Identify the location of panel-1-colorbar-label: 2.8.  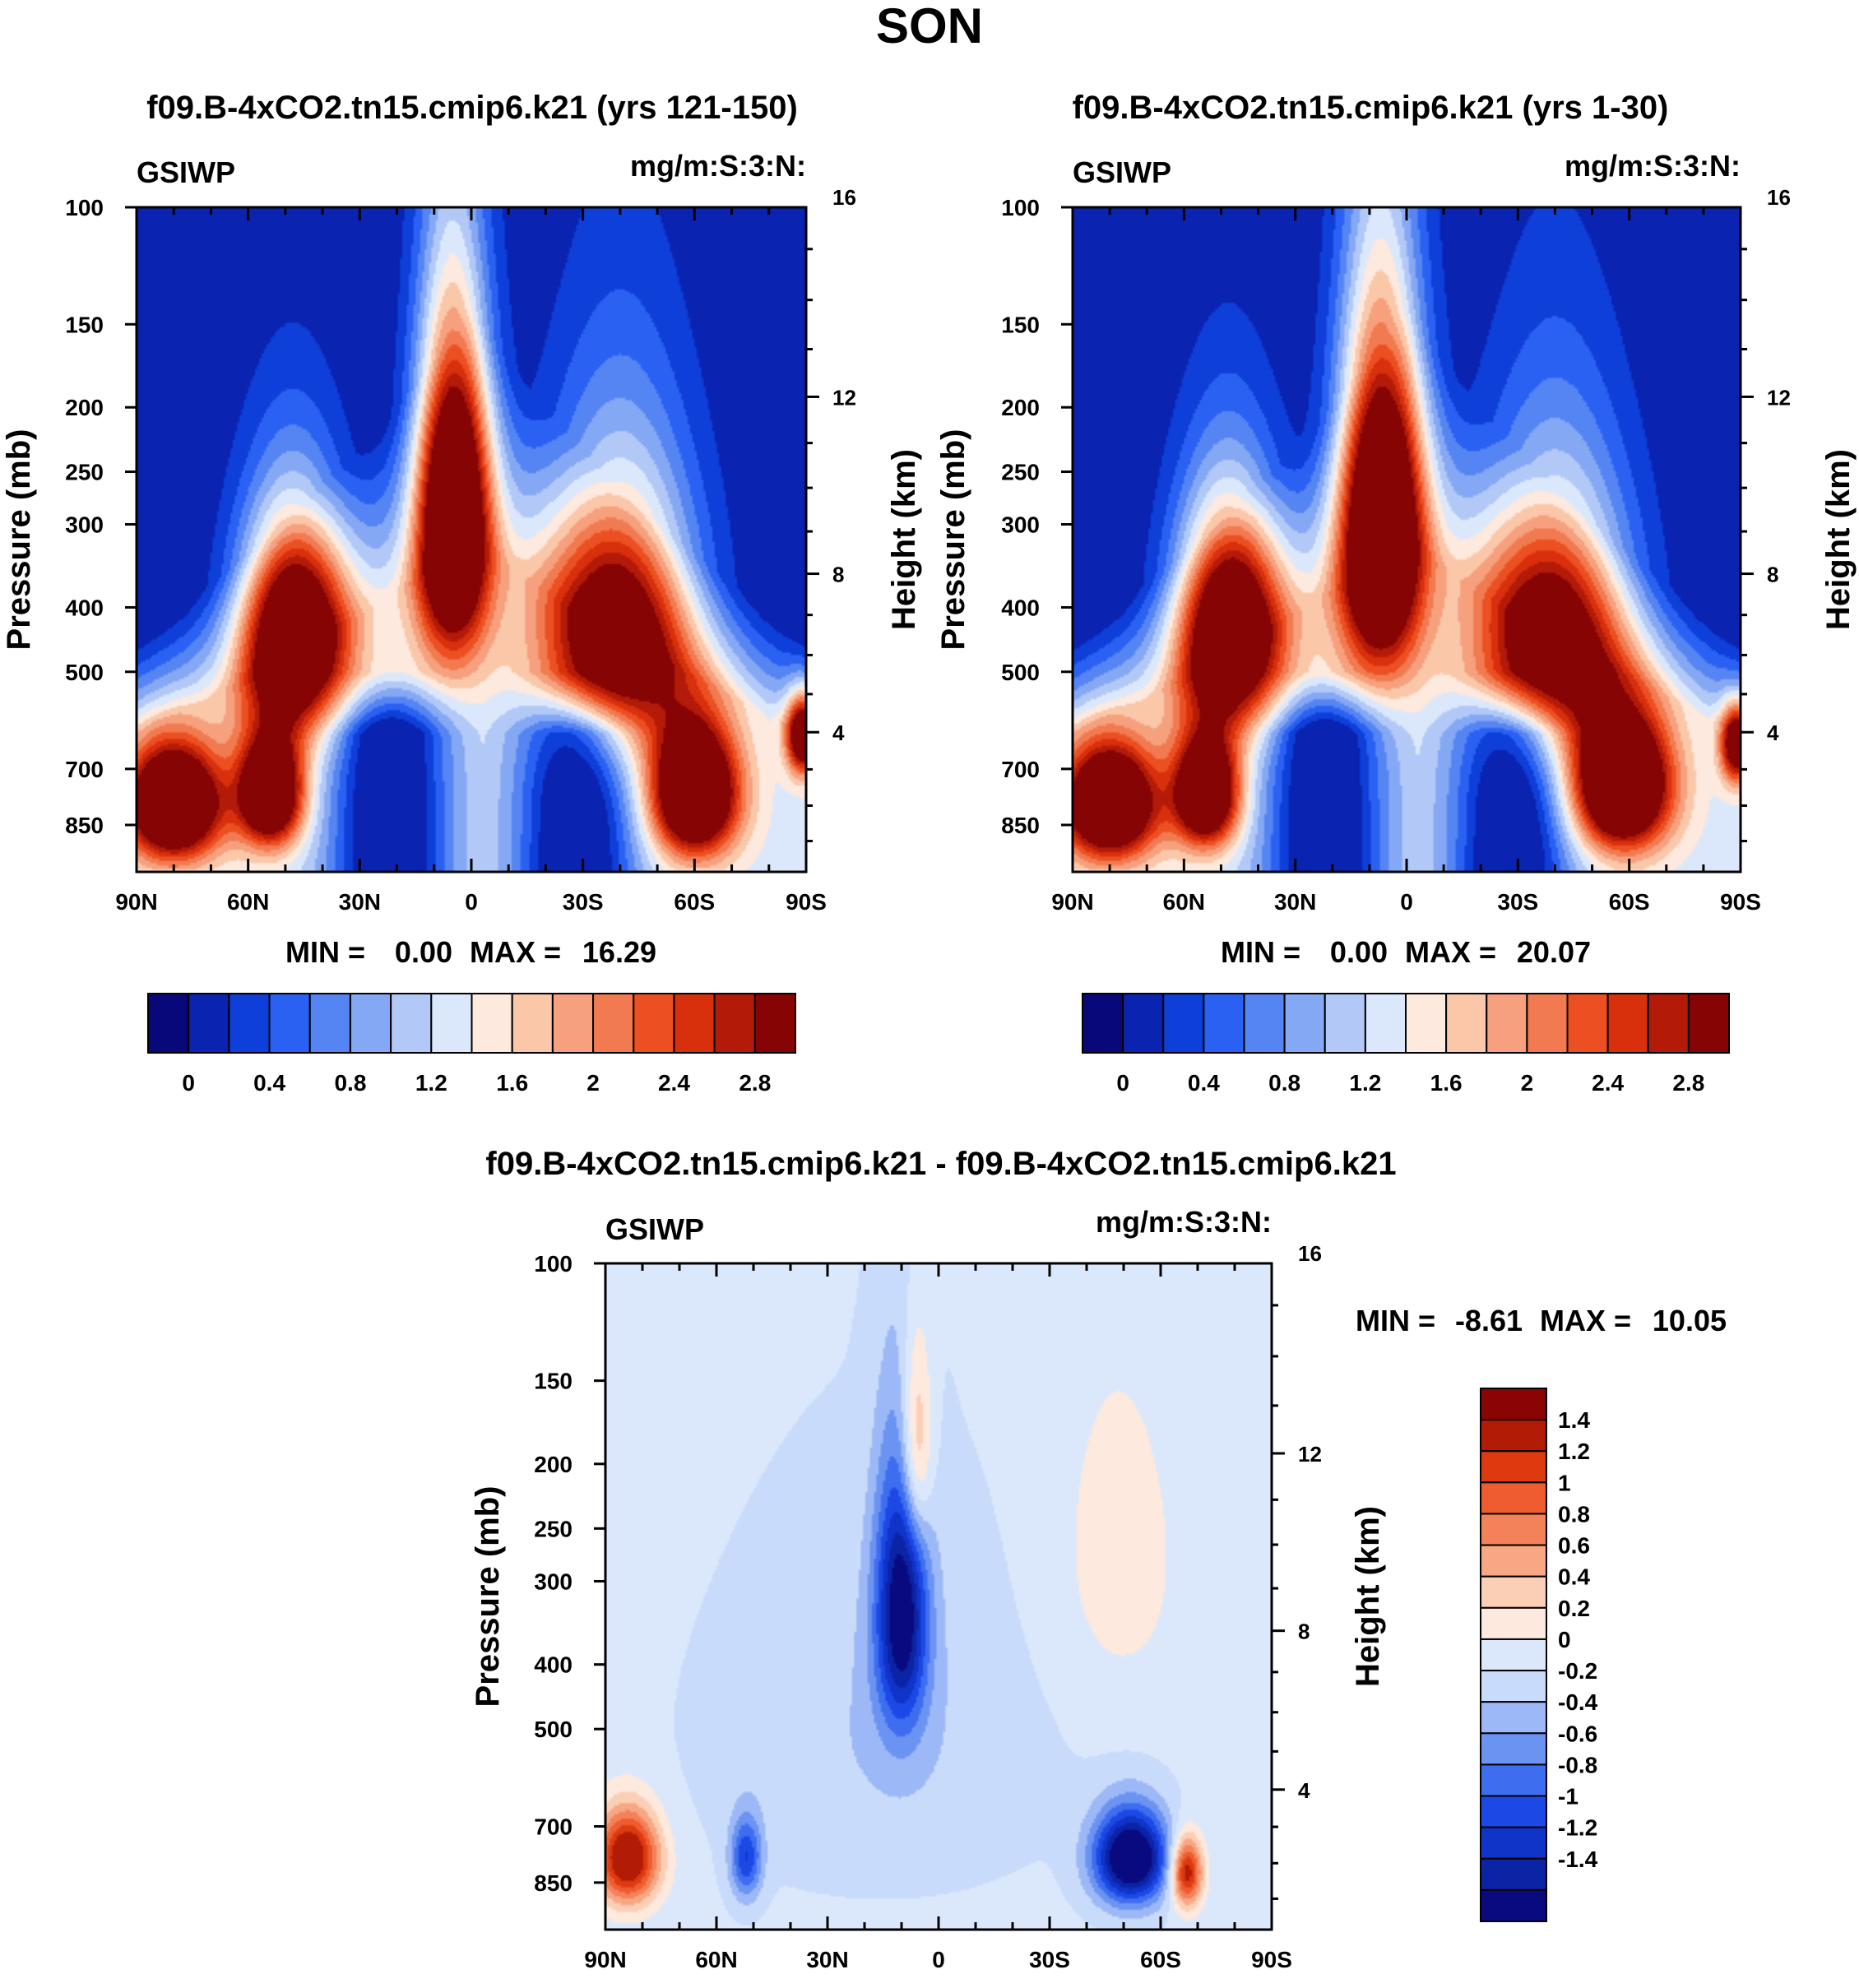
(755, 1083).